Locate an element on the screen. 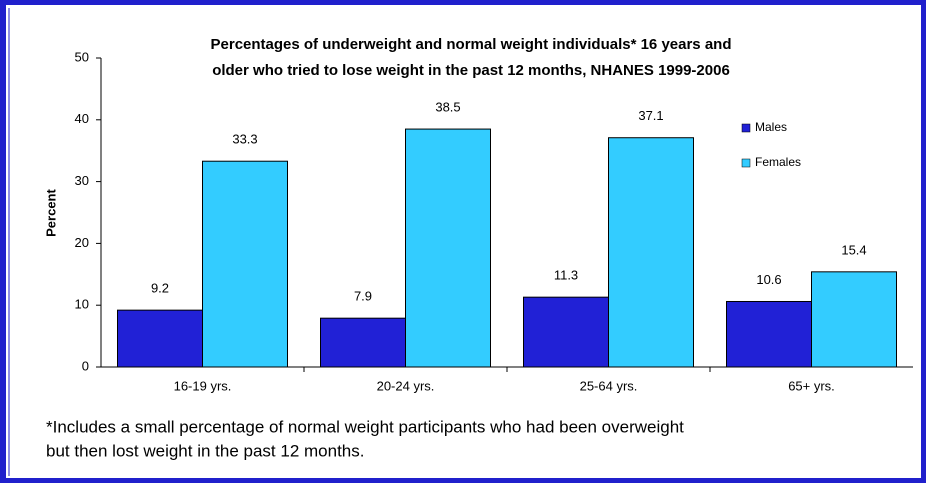 This screenshot has height=483, width=926. data-label: 15.4 is located at coordinates (853, 249).